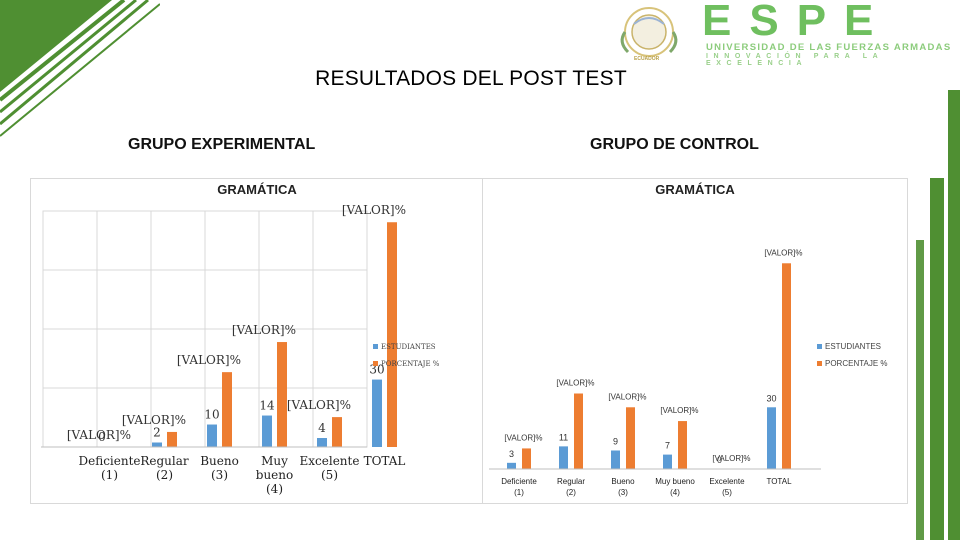 This screenshot has width=960, height=540. What do you see at coordinates (649, 32) in the screenshot?
I see `university-seal-icon` at bounding box center [649, 32].